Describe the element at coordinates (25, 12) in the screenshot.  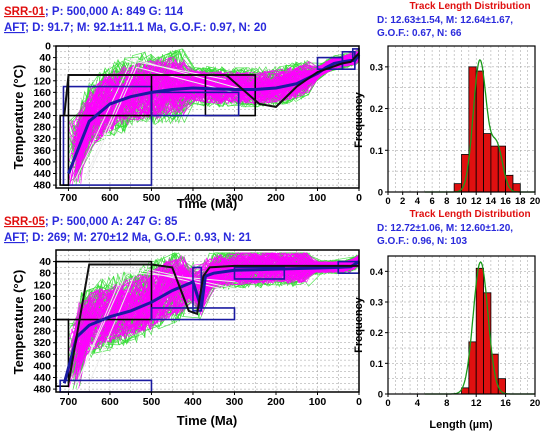
I see `panel1-sample-label: SRR-01` at that location.